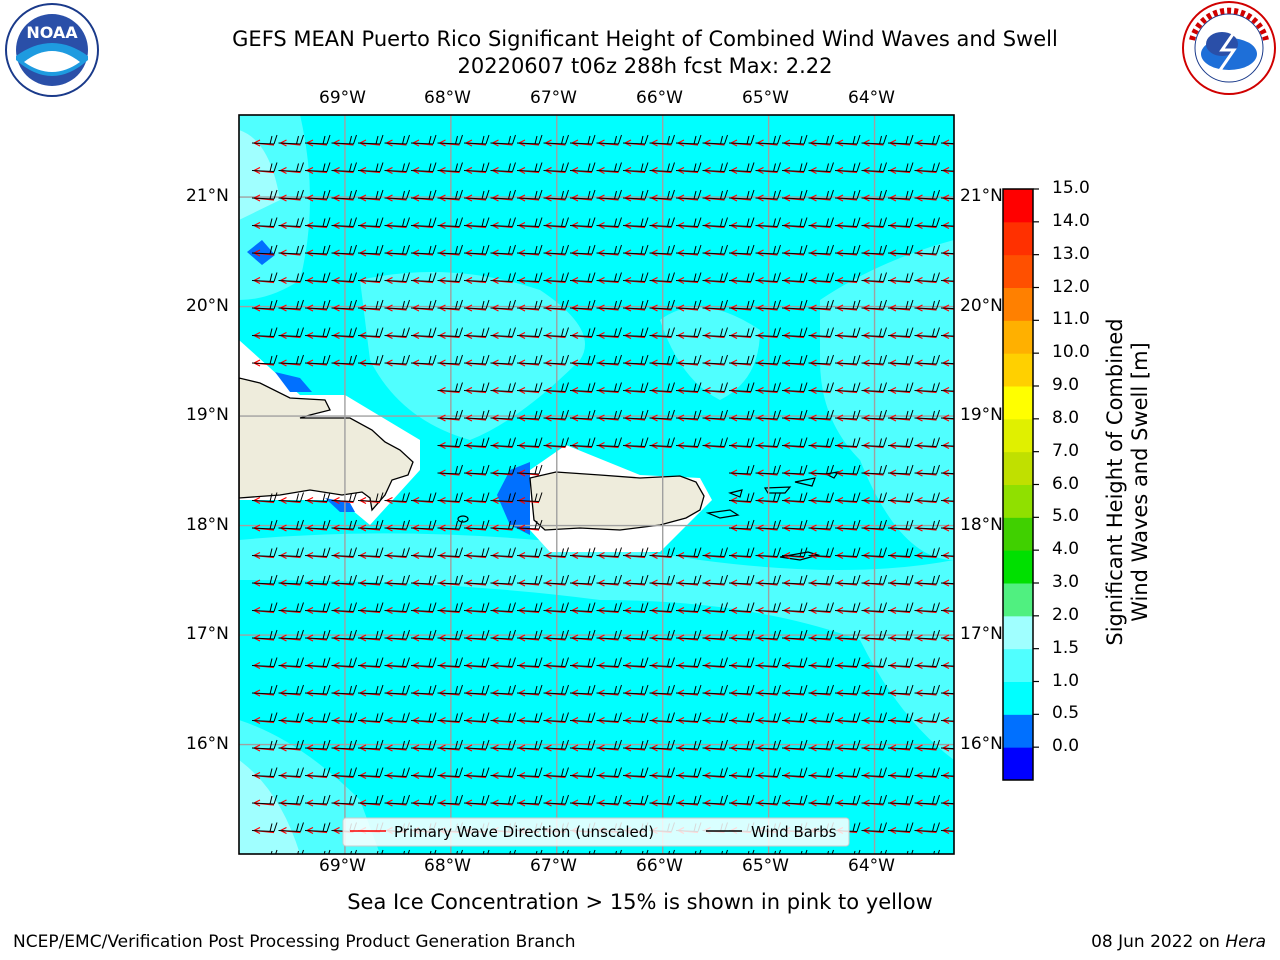 The image size is (1280, 960). Describe the element at coordinates (735, 493) in the screenshot. I see `culebra-island` at that location.